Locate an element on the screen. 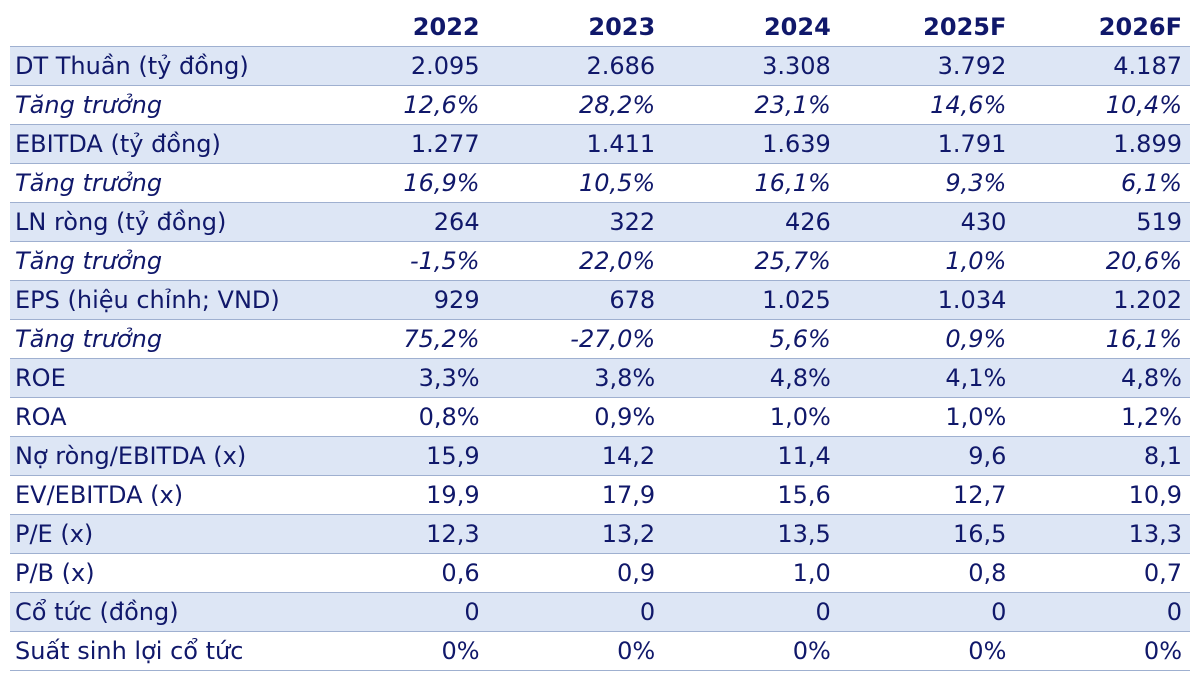 This screenshot has width=1200, height=676. value-cell-2022: 264 is located at coordinates (400, 222).